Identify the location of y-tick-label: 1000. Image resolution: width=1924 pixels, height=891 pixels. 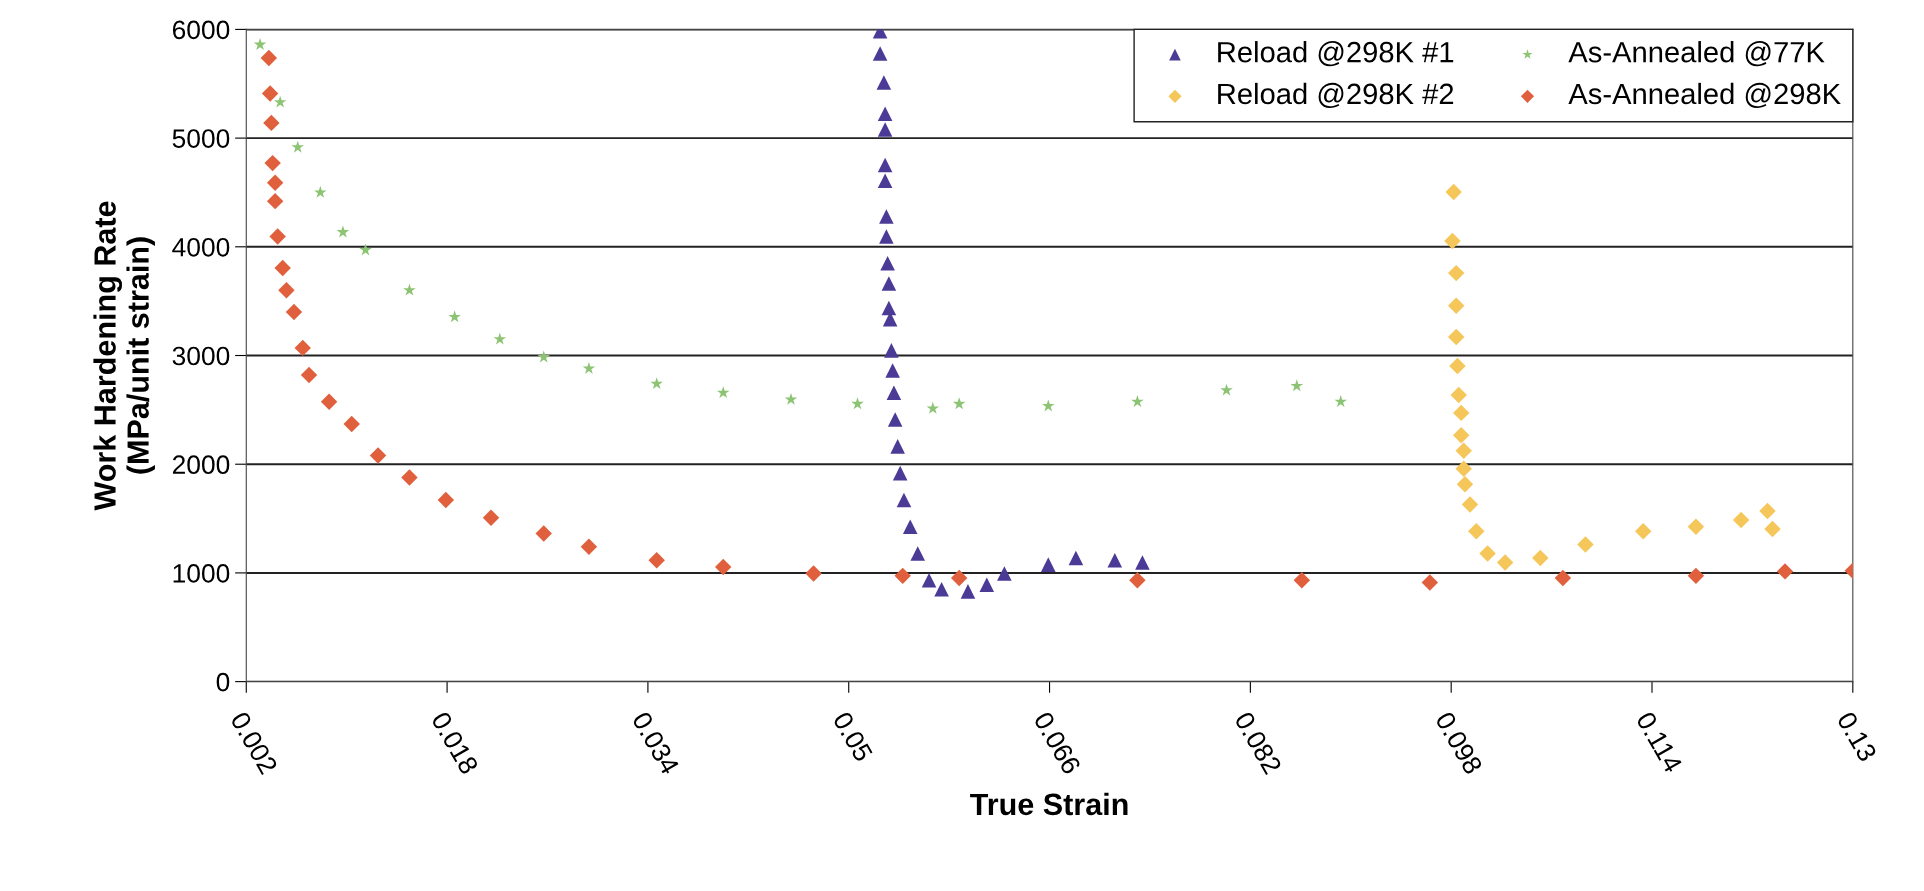
(201, 573).